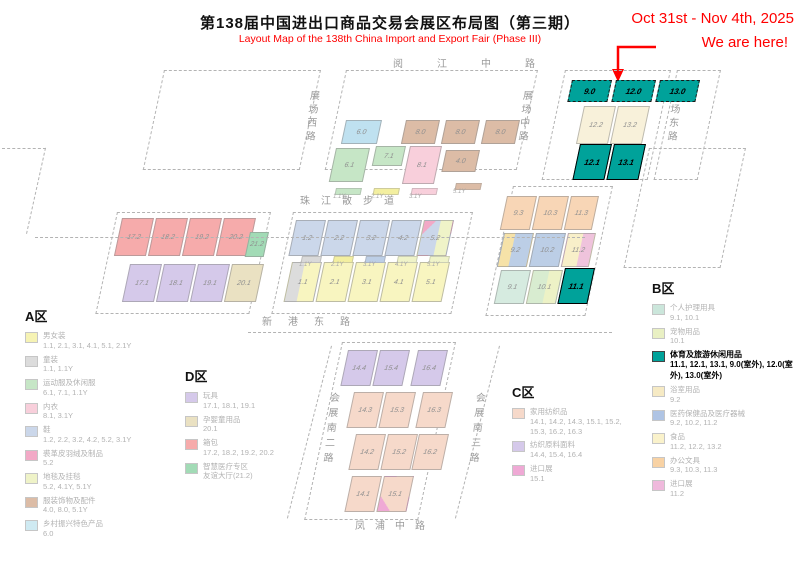 Image resolution: width=800 pixels, height=562 pixels. I want to click on legend-text: 个人护理用具 9.1, 10.1, so click(692, 313).